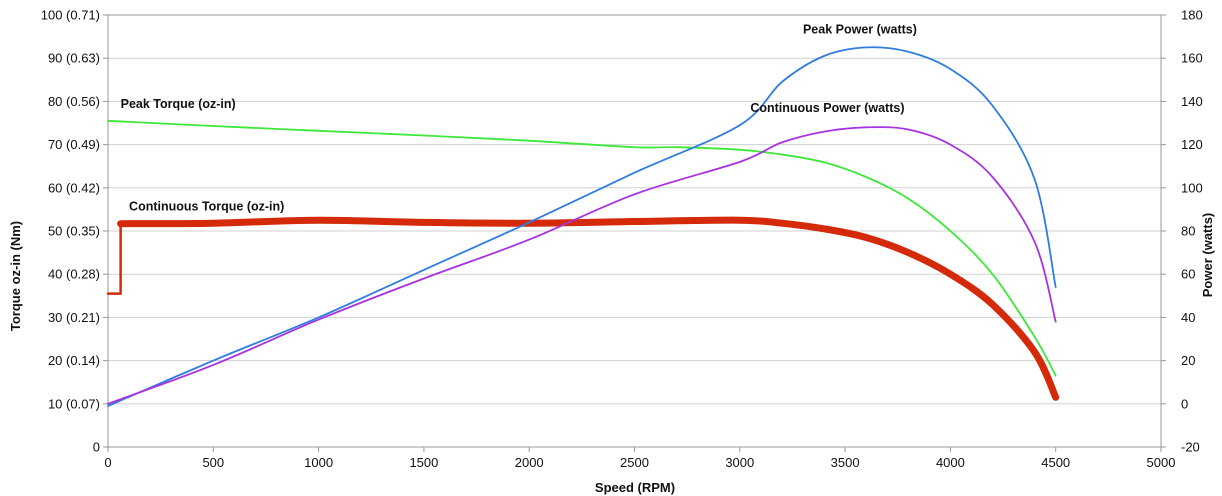 This screenshot has height=496, width=1222. I want to click on x-tick-label: 500, so click(213, 462).